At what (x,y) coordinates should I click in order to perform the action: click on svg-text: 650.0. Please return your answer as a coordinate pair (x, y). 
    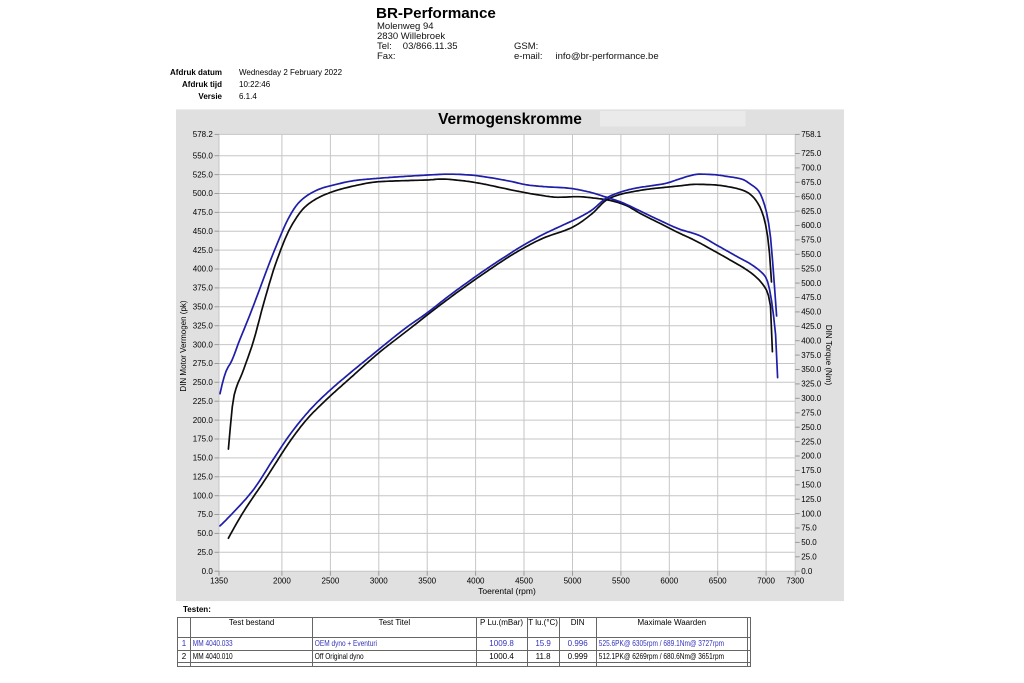
    Looking at the image, I should click on (811, 196).